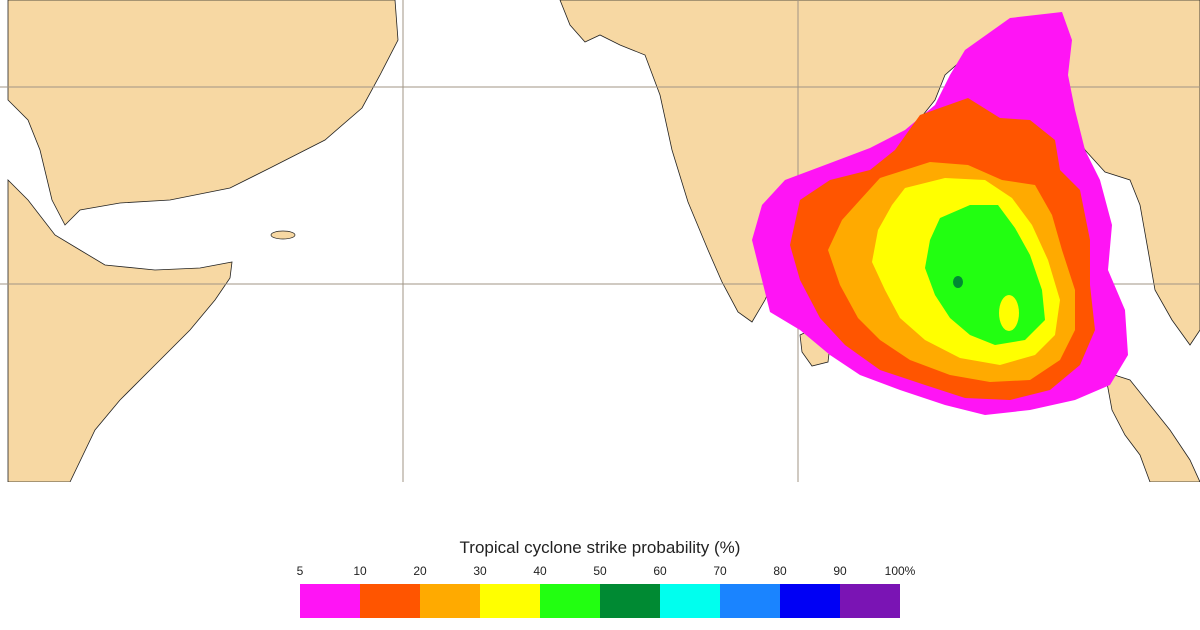 The width and height of the screenshot is (1200, 630). What do you see at coordinates (420, 571) in the screenshot?
I see `legend-tick-label: 20` at bounding box center [420, 571].